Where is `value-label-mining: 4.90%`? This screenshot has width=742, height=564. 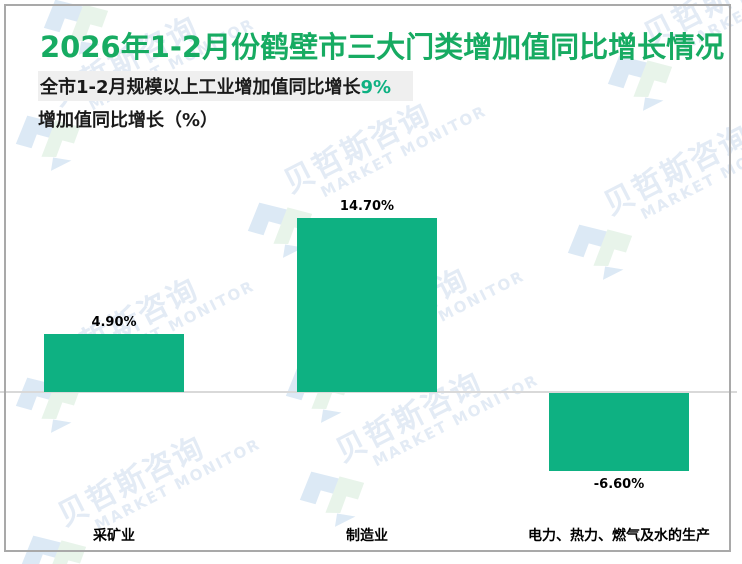
value-label-mining: 4.90% is located at coordinates (114, 322).